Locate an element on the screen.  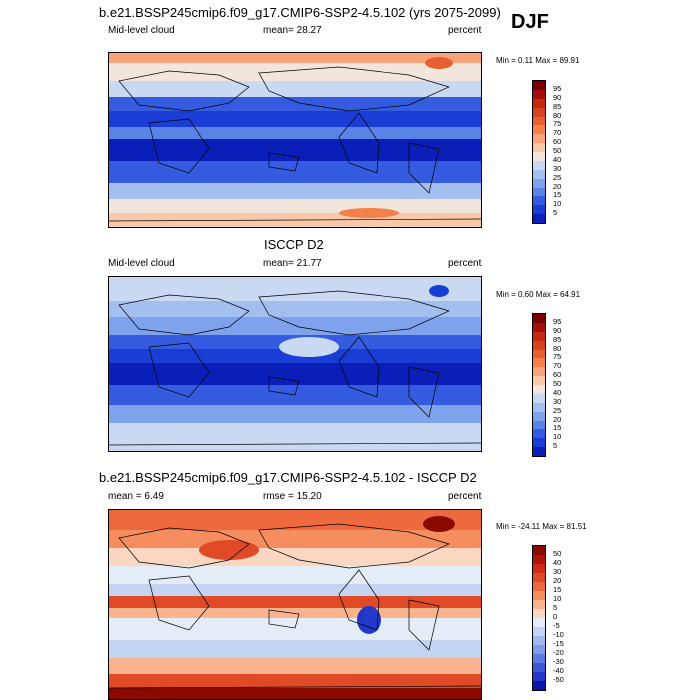
panel-2-mean-label: mean= 21.77 is located at coordinates (292, 263).